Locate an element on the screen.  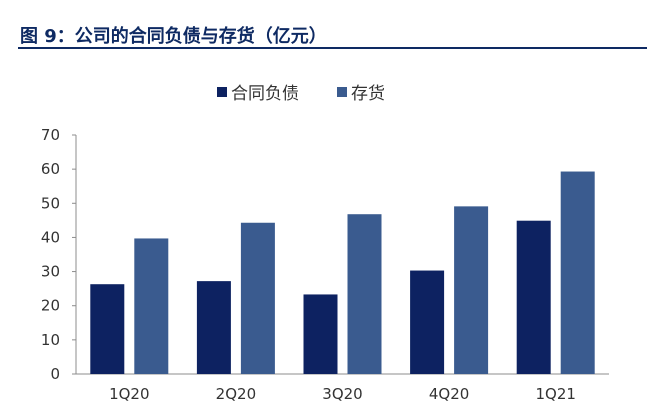
x-tick-label: 1Q20 is located at coordinates (129, 394).